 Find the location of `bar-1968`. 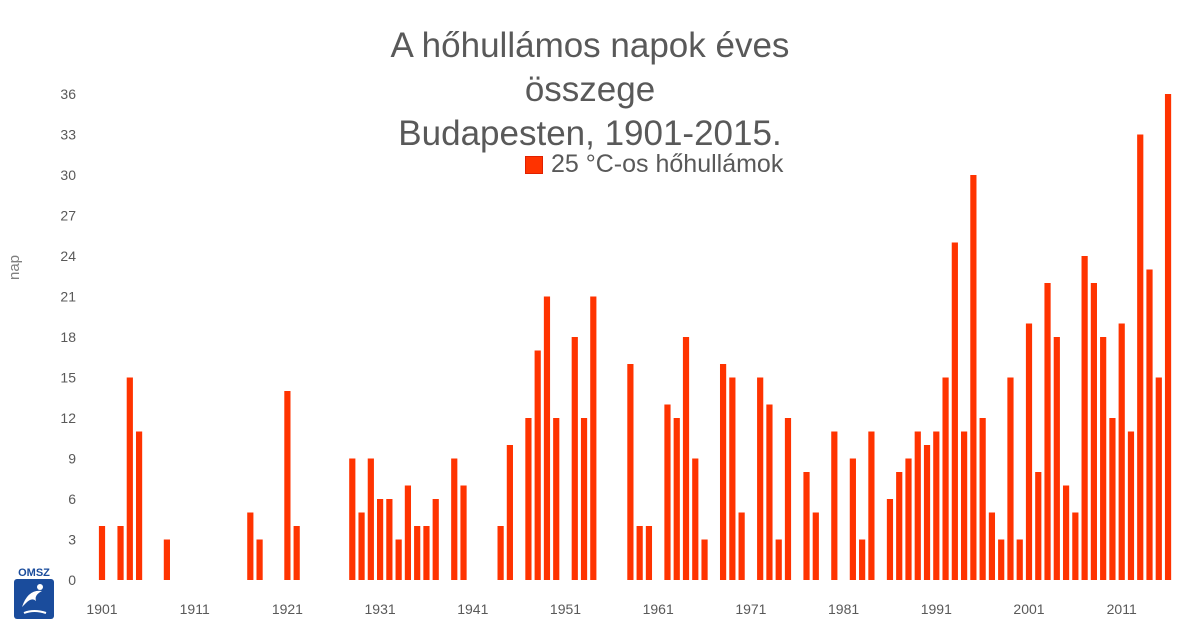

bar-1968 is located at coordinates (723, 472).